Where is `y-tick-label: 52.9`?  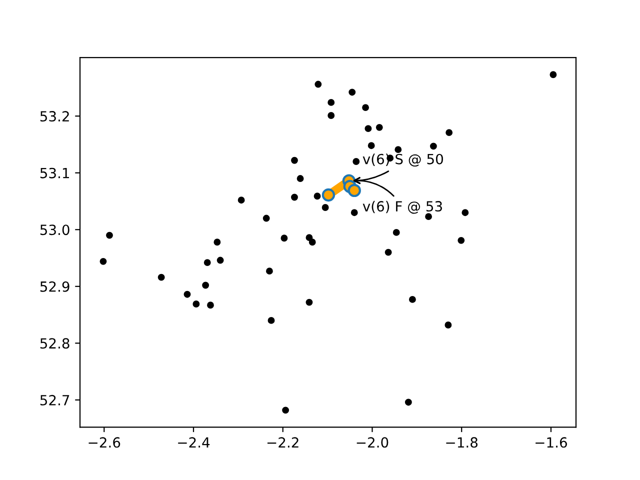 y-tick-label: 52.9 is located at coordinates (55, 286).